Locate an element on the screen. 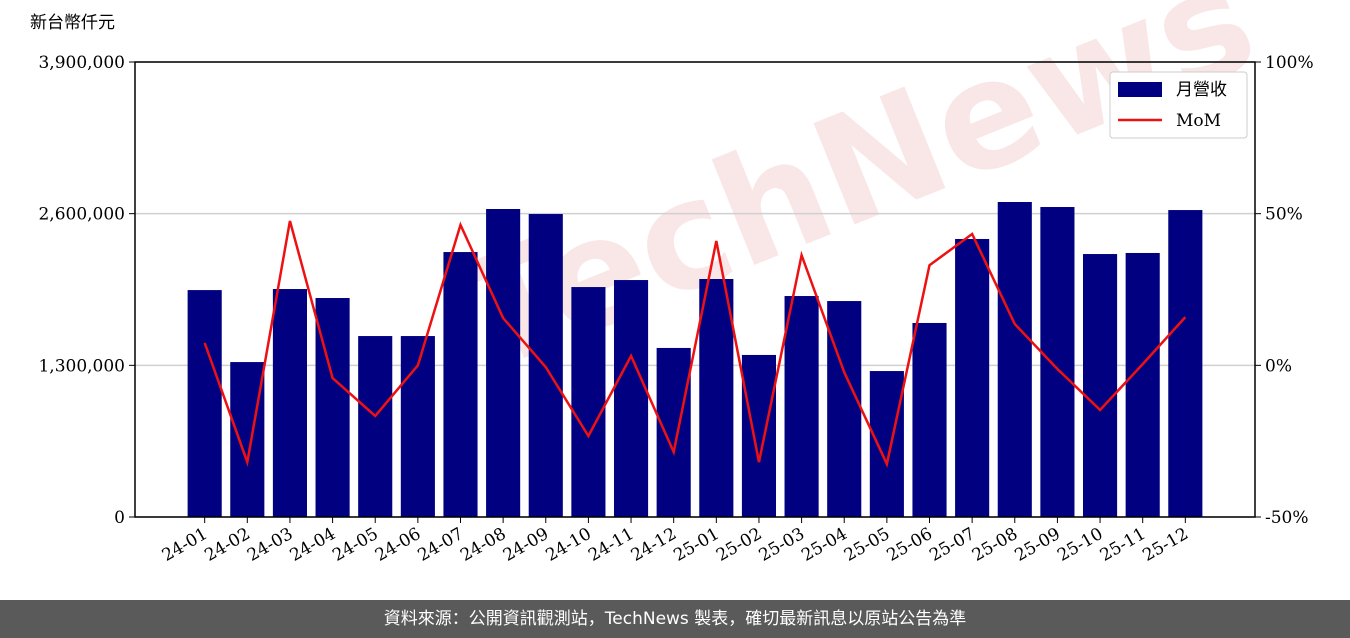  x-tick-label: 24-05 is located at coordinates (355, 545).